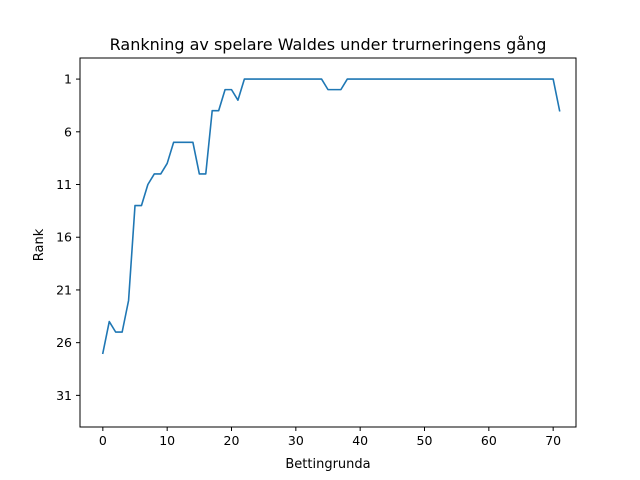 The width and height of the screenshot is (640, 480). I want to click on y-tick-label: 6, so click(68, 131).